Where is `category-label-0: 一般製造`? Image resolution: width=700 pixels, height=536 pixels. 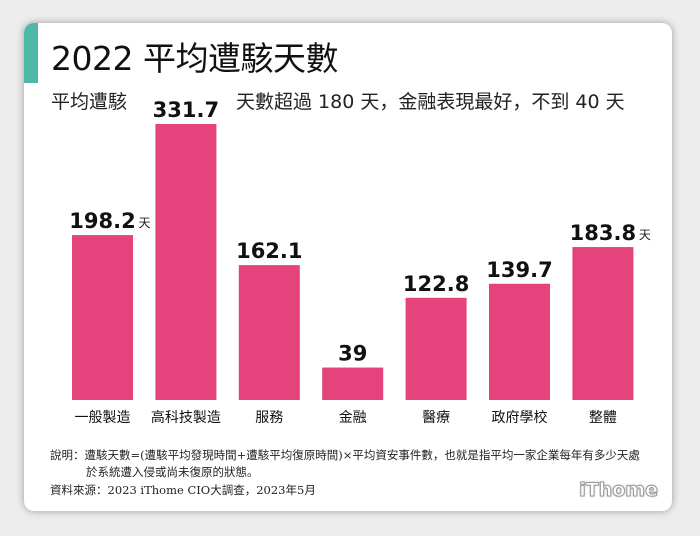
category-label-0: 一般製造 is located at coordinates (103, 418).